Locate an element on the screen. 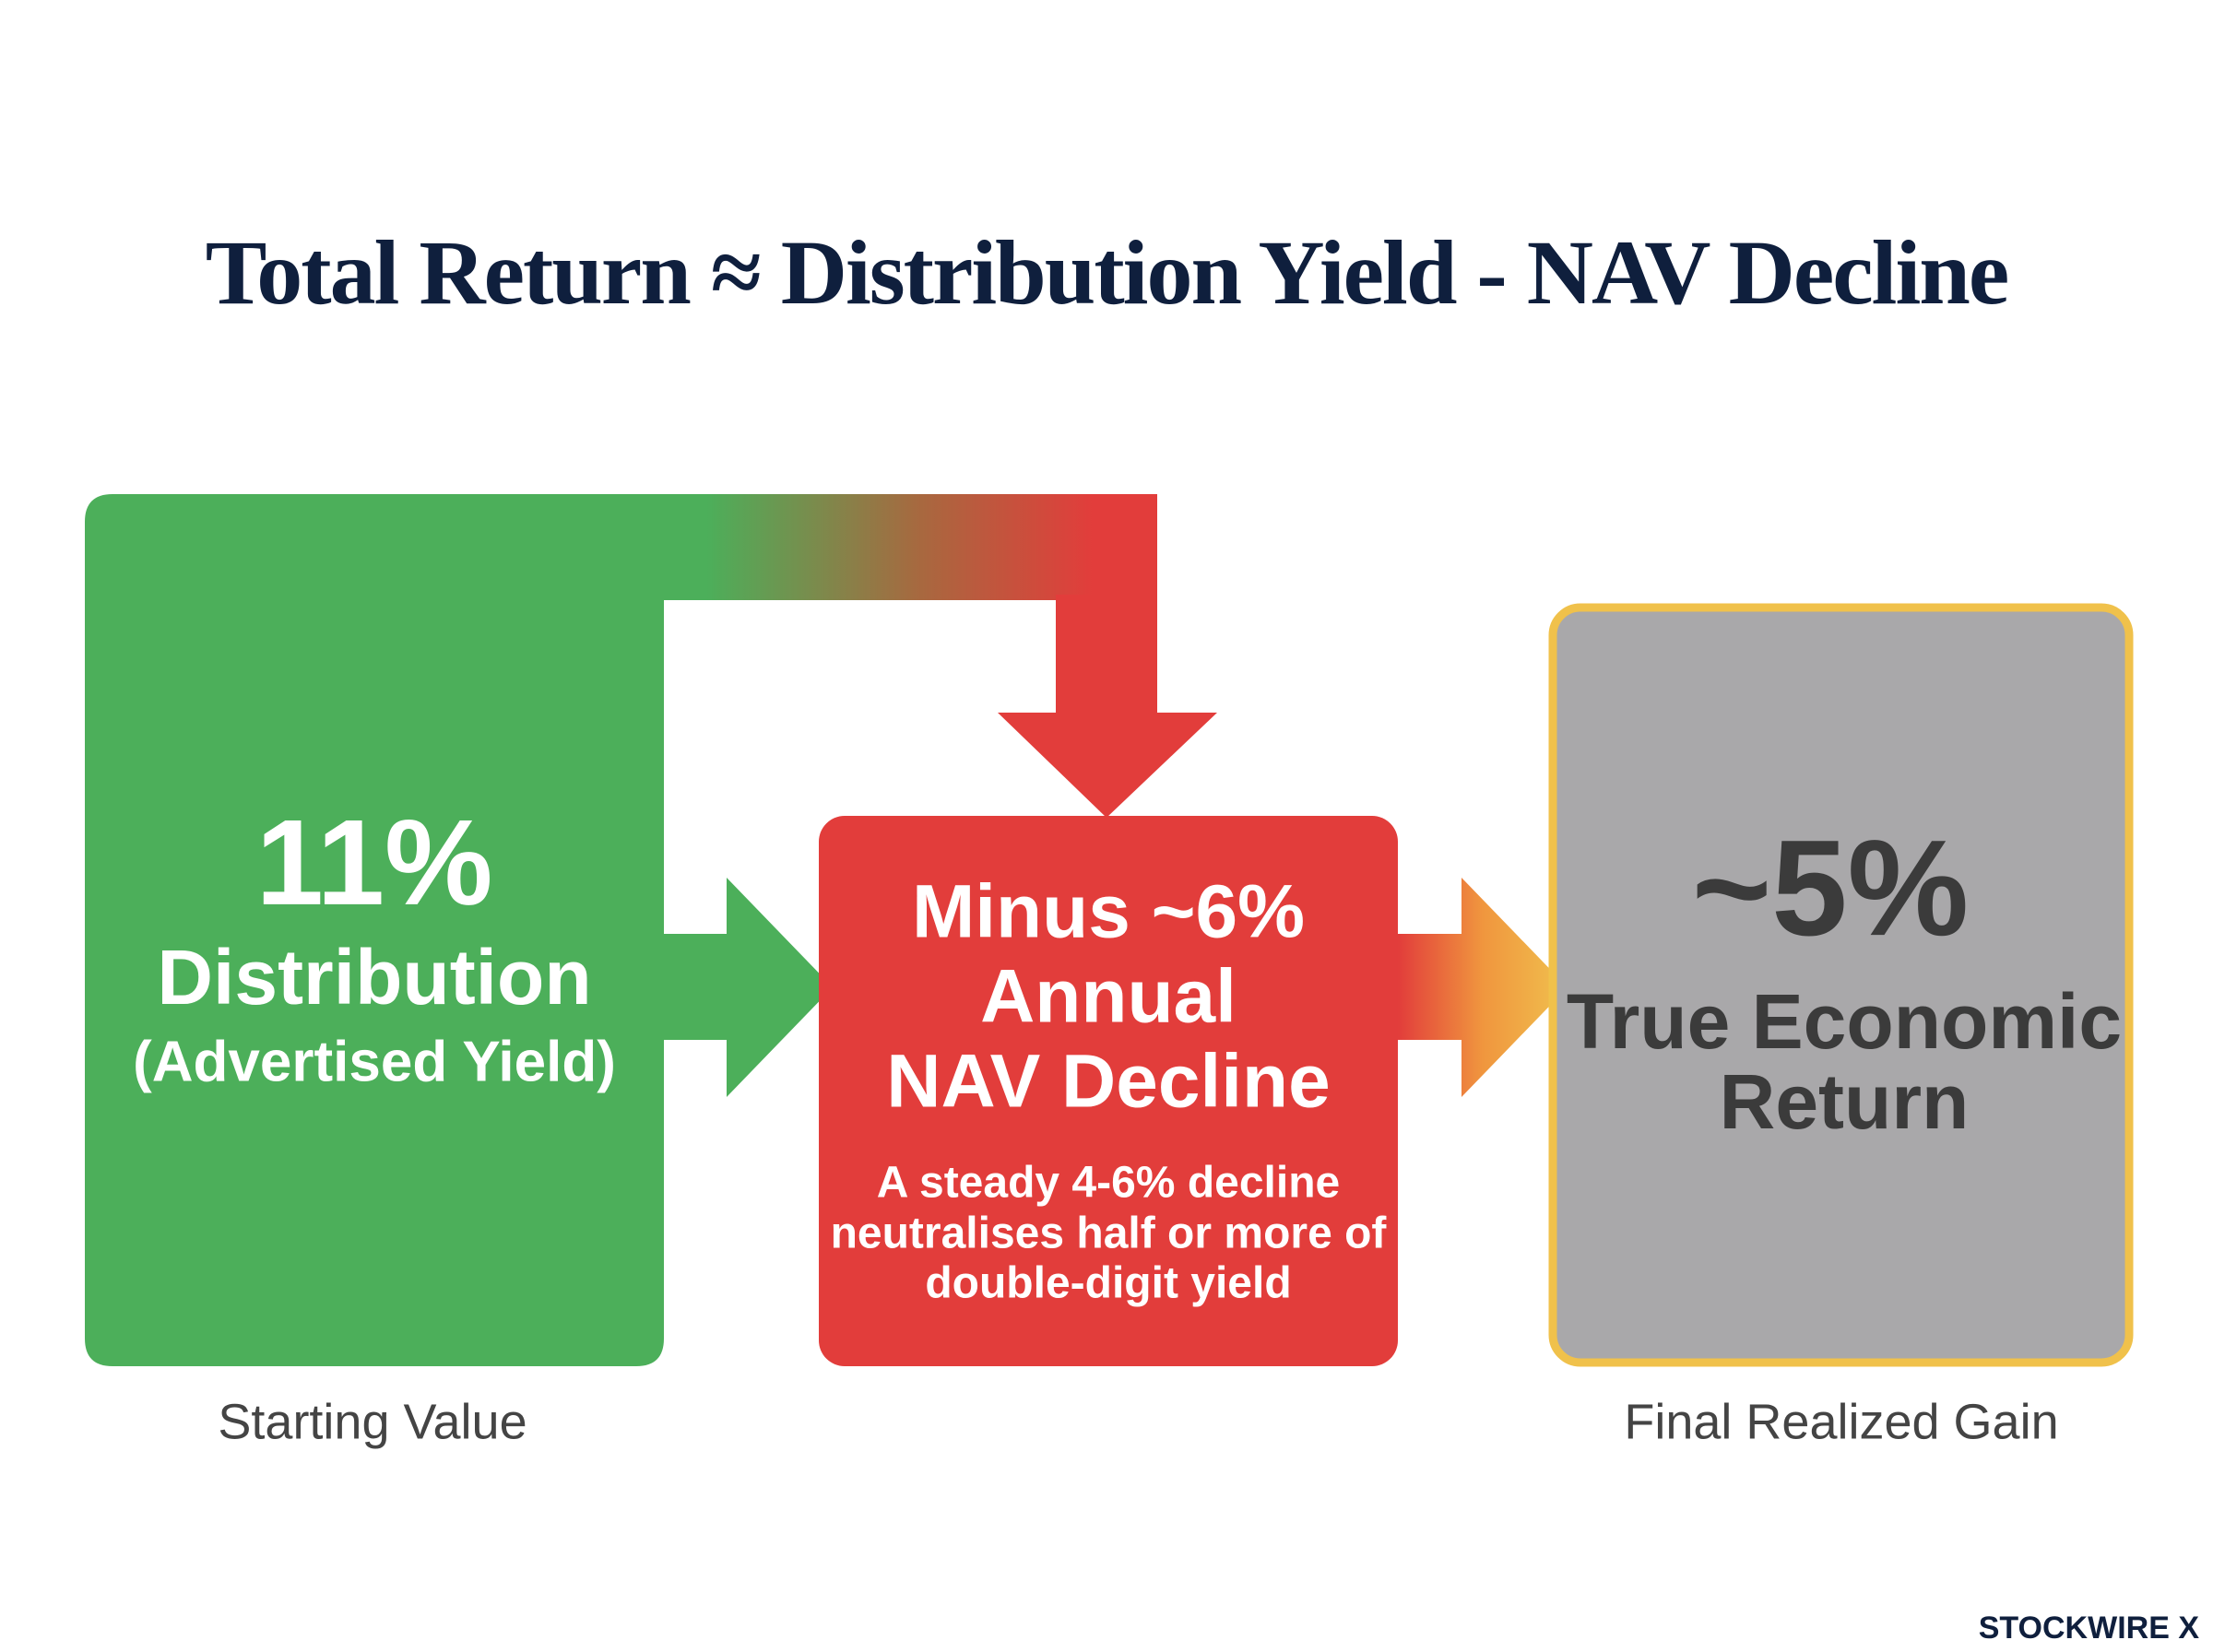  green-arrow is located at coordinates (746, 988).